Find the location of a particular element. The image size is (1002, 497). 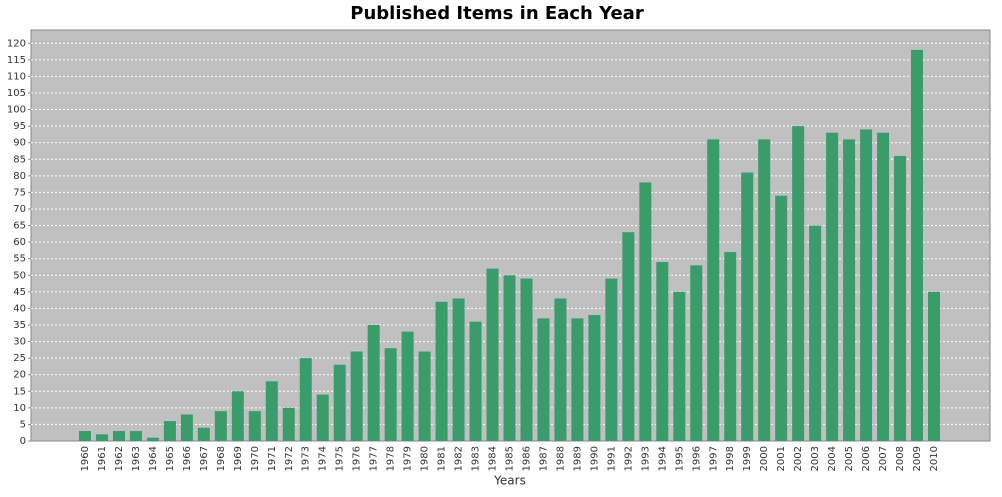

x-tick-label: 1963 is located at coordinates (136, 458).